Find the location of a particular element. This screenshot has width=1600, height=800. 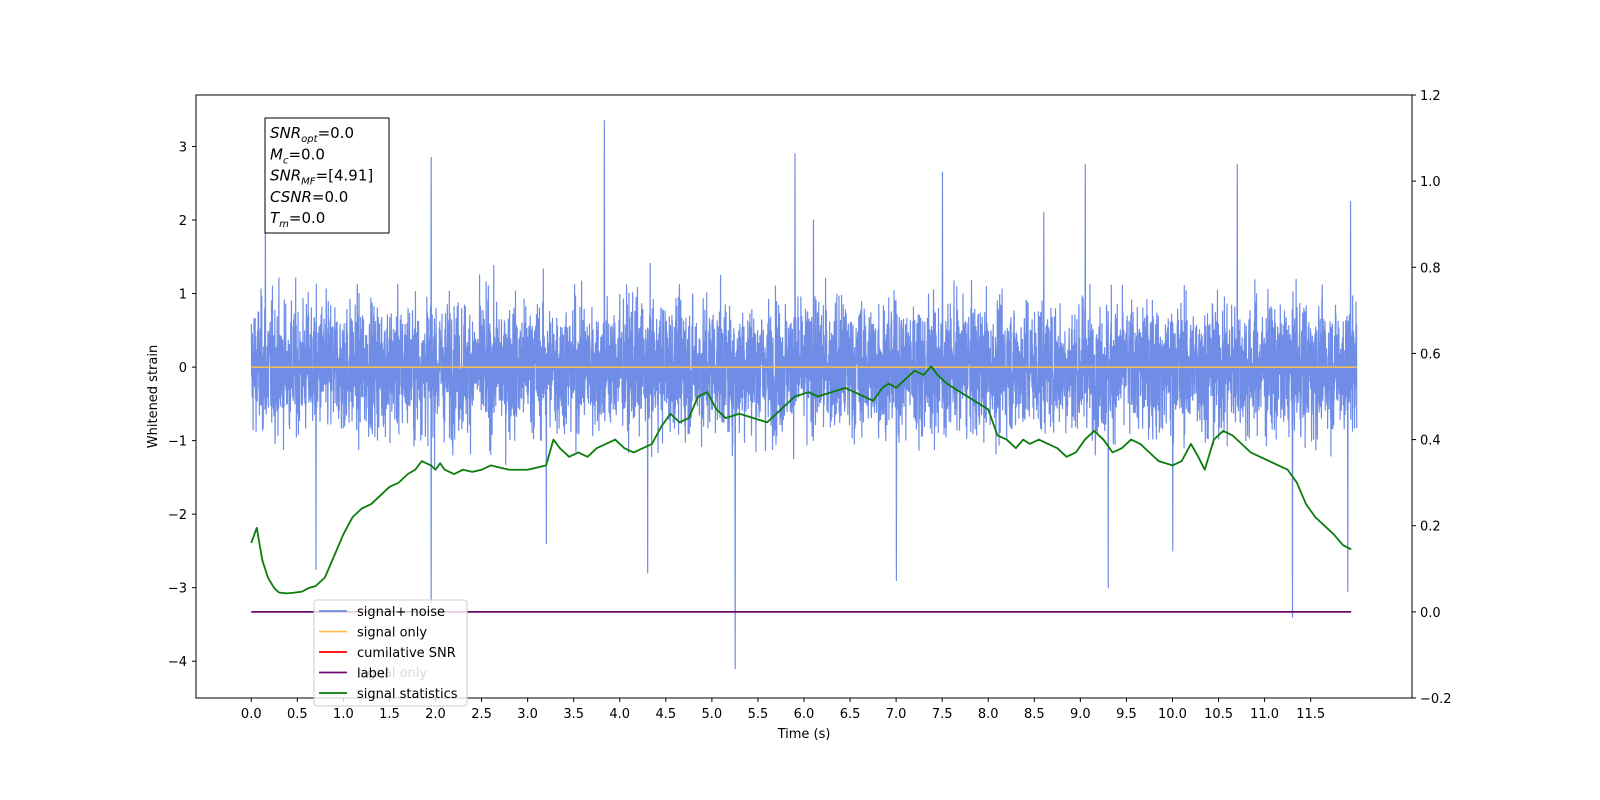

x-tick-label: 3.5 is located at coordinates (573, 714).